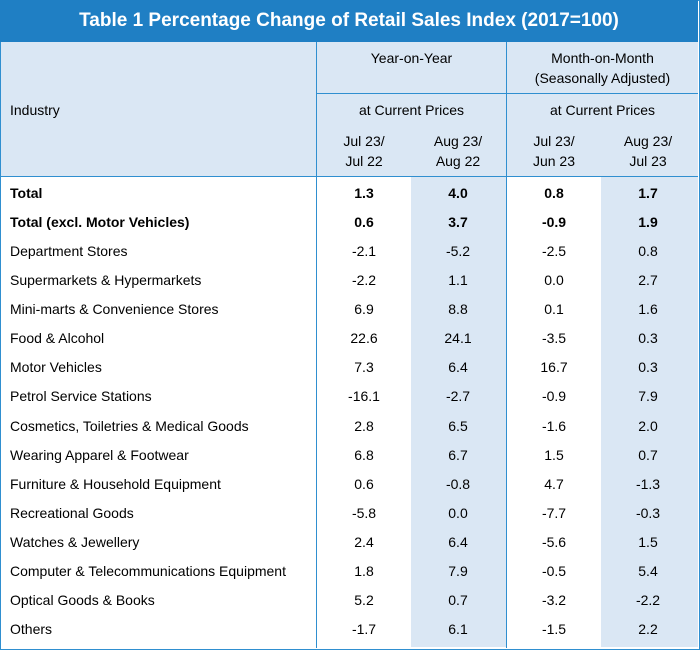 The image size is (700, 650). I want to click on cell-yoy-jul: 1.3, so click(364, 193).